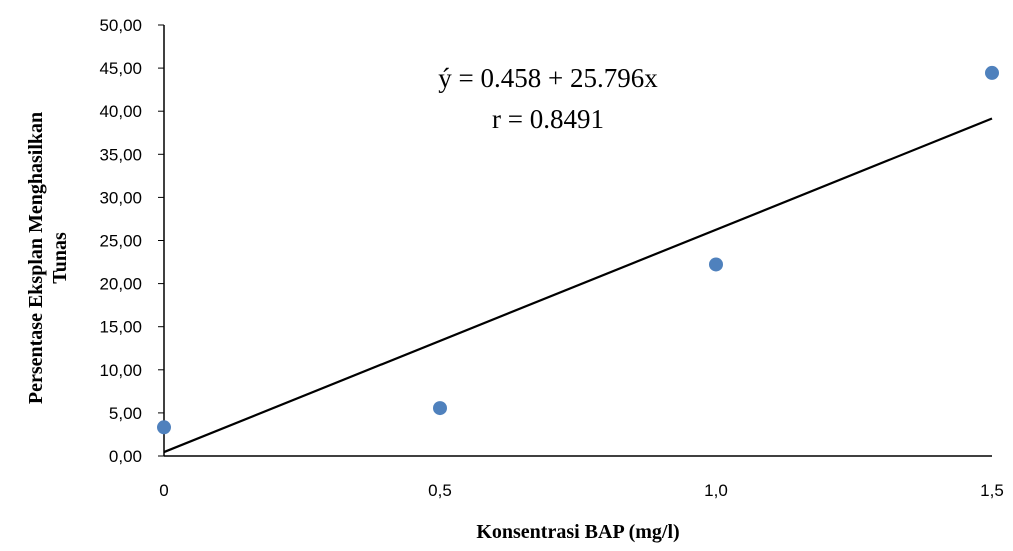 Image resolution: width=1013 pixels, height=551 pixels. Describe the element at coordinates (60, 258) in the screenshot. I see `y-axis-title-line-2: Tunas` at that location.